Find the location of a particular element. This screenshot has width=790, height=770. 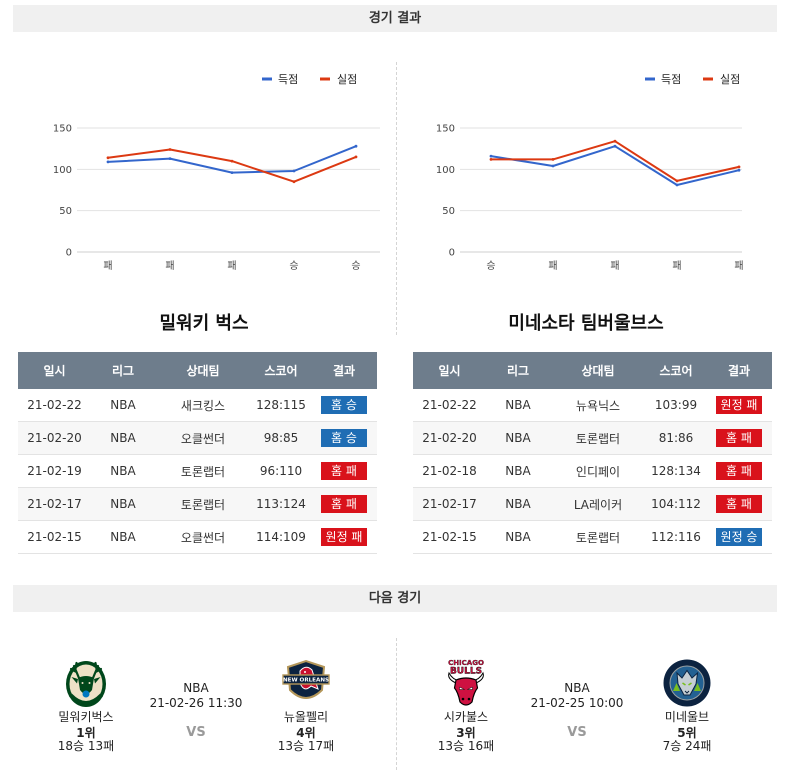

cell-date: 21-02-15 is located at coordinates (449, 537).